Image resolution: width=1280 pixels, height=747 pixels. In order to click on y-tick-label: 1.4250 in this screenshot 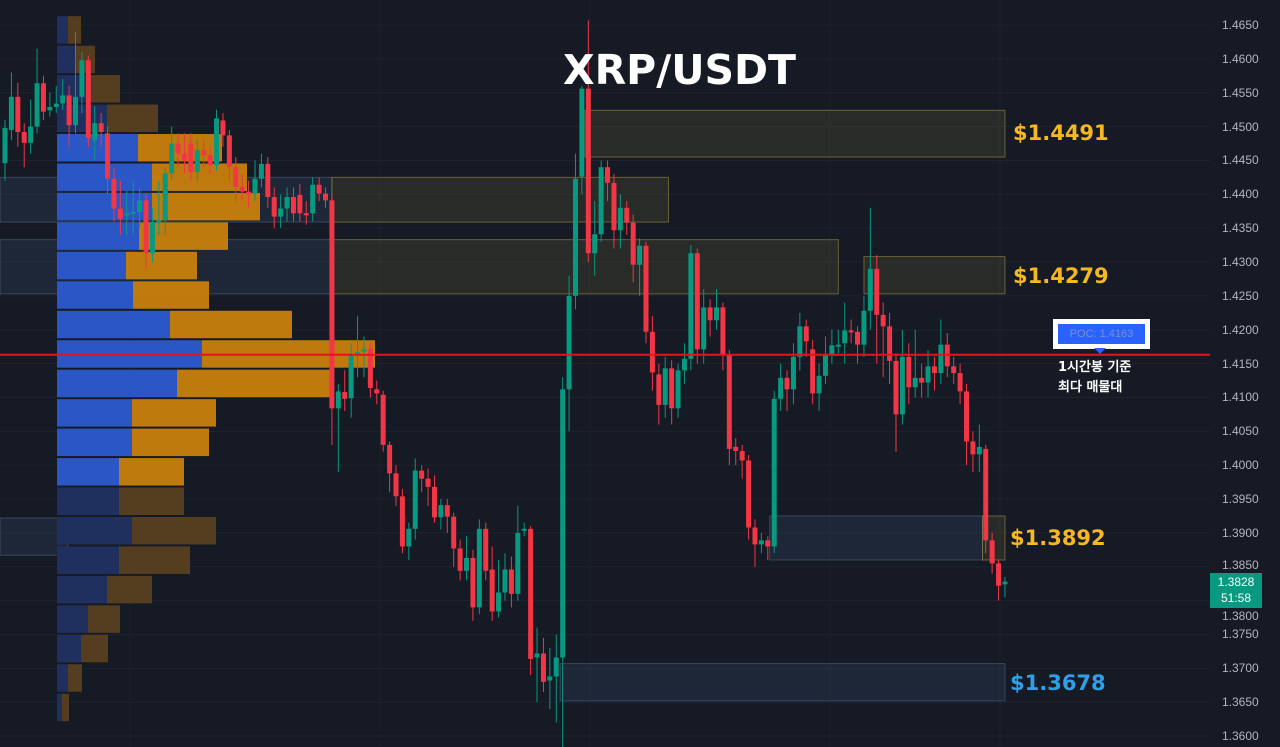, I will do `click(1240, 295)`.